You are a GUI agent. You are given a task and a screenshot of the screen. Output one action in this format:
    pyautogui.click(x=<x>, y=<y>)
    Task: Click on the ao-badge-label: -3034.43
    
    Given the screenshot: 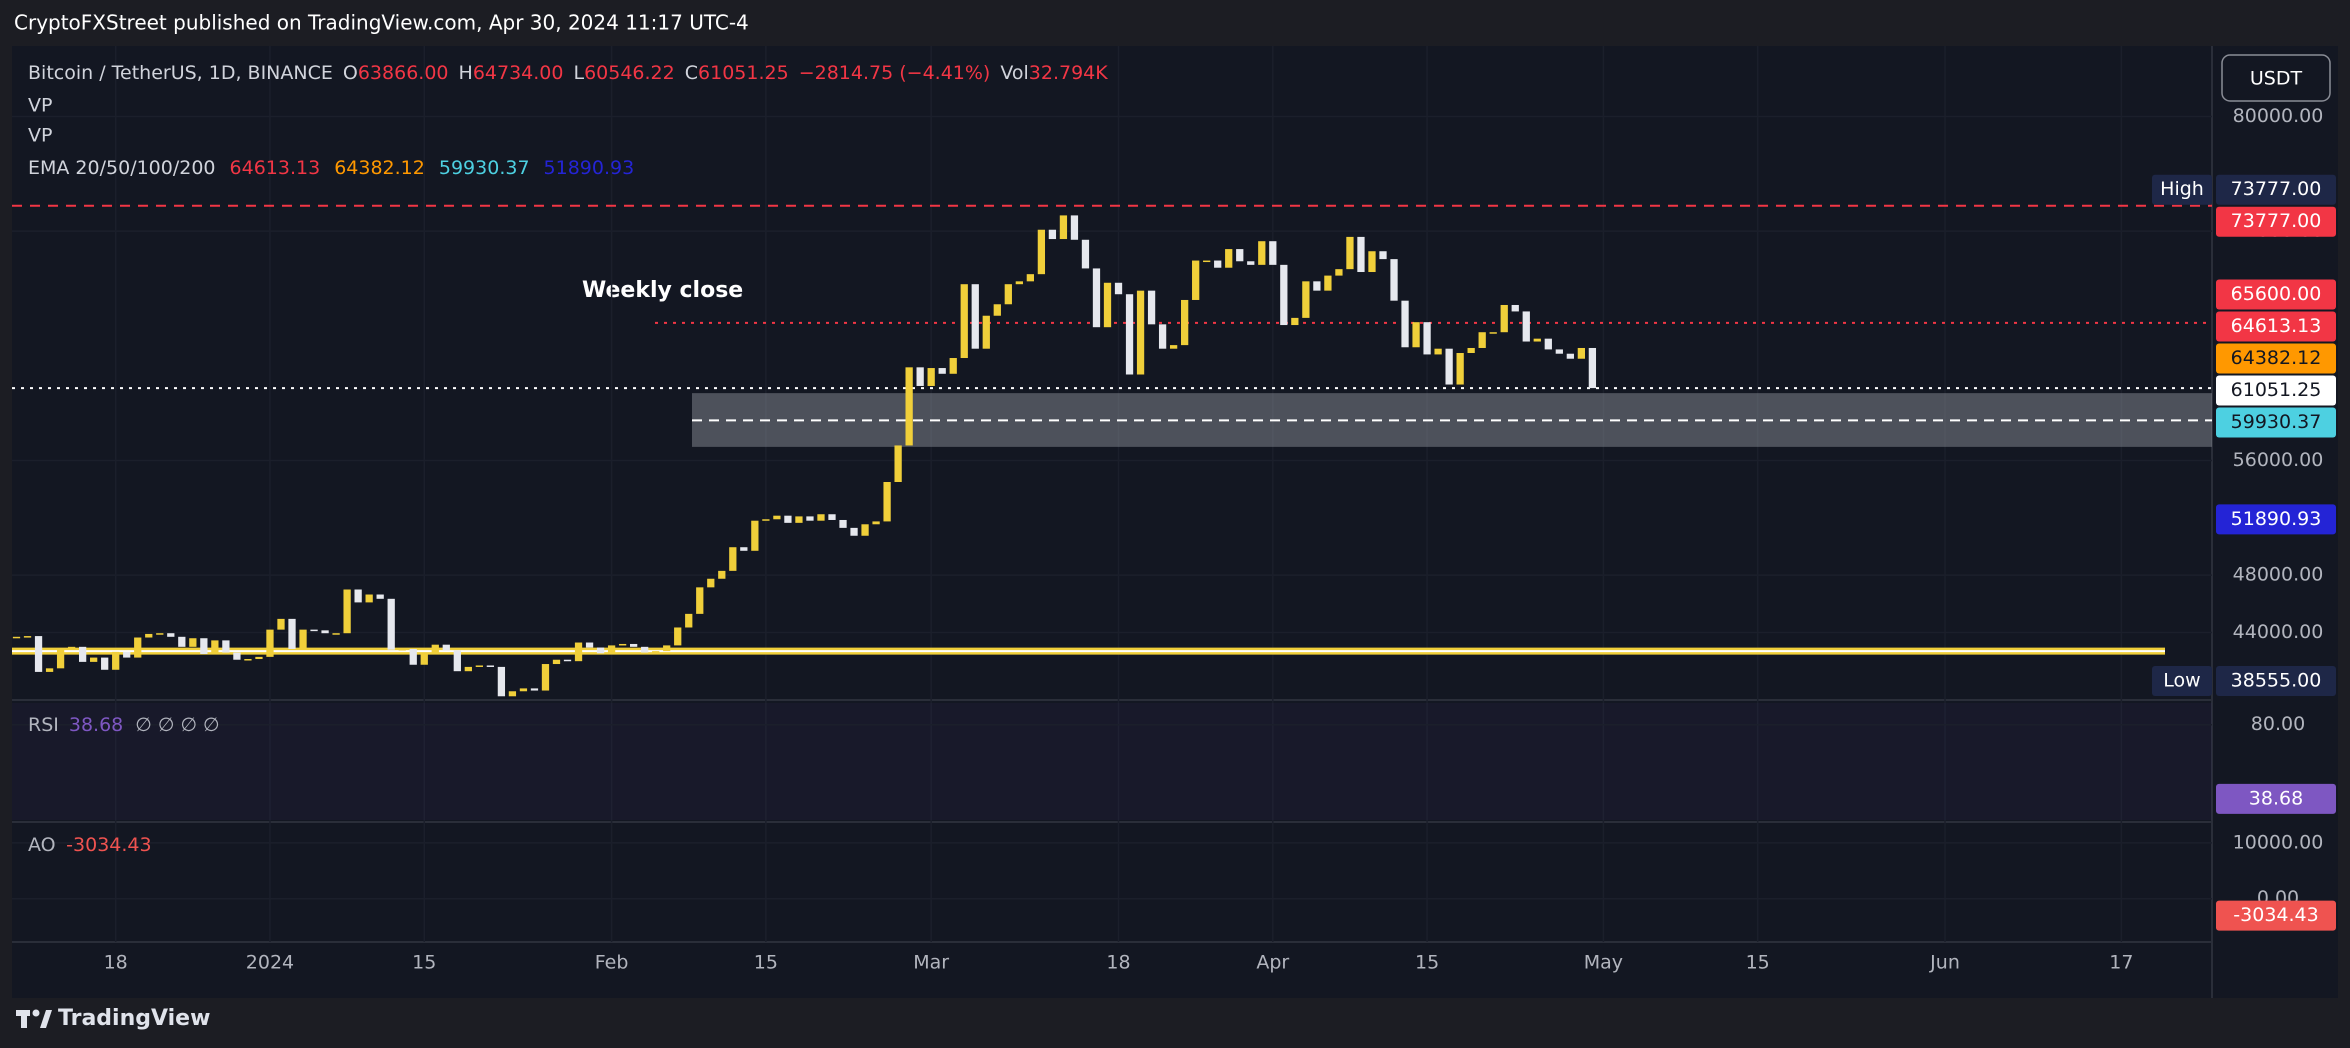 What is the action you would take?
    pyautogui.click(x=2275, y=915)
    